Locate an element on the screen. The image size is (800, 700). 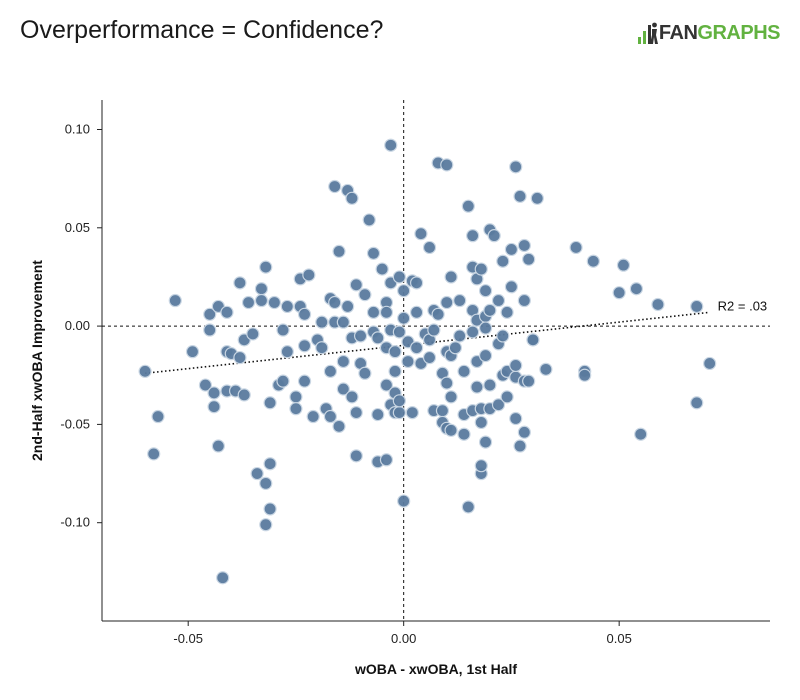
y-tick-label: -0.05 is located at coordinates (75, 423).